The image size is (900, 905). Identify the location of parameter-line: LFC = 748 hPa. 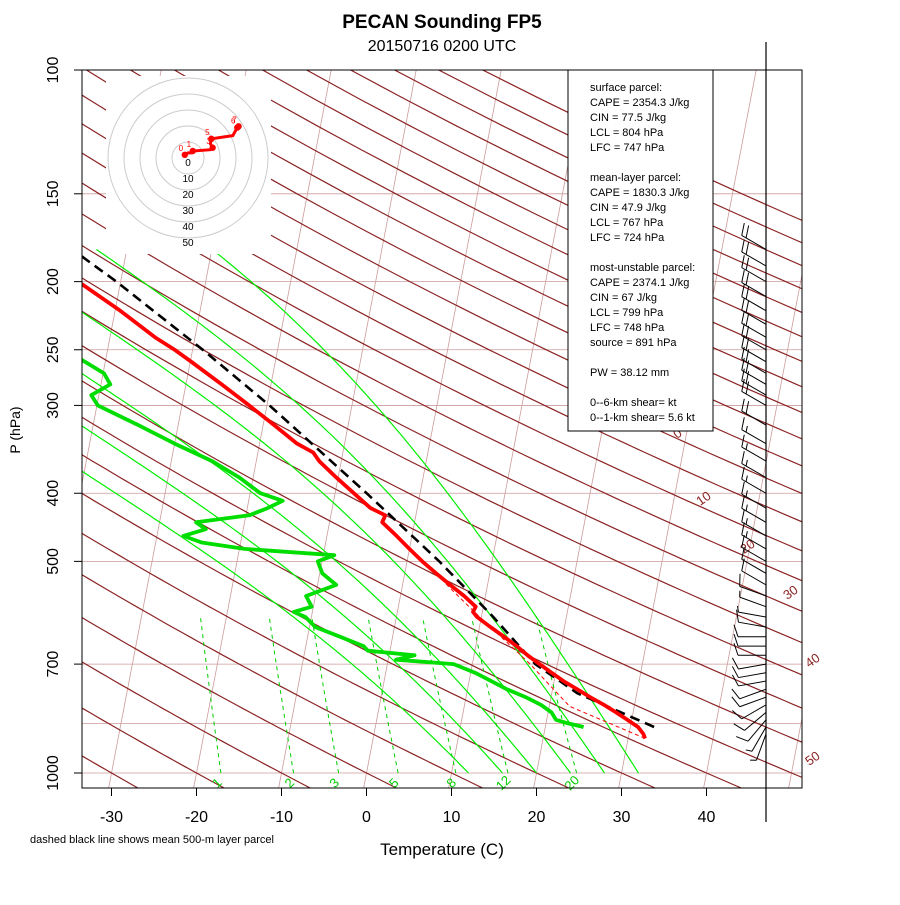
(627, 328).